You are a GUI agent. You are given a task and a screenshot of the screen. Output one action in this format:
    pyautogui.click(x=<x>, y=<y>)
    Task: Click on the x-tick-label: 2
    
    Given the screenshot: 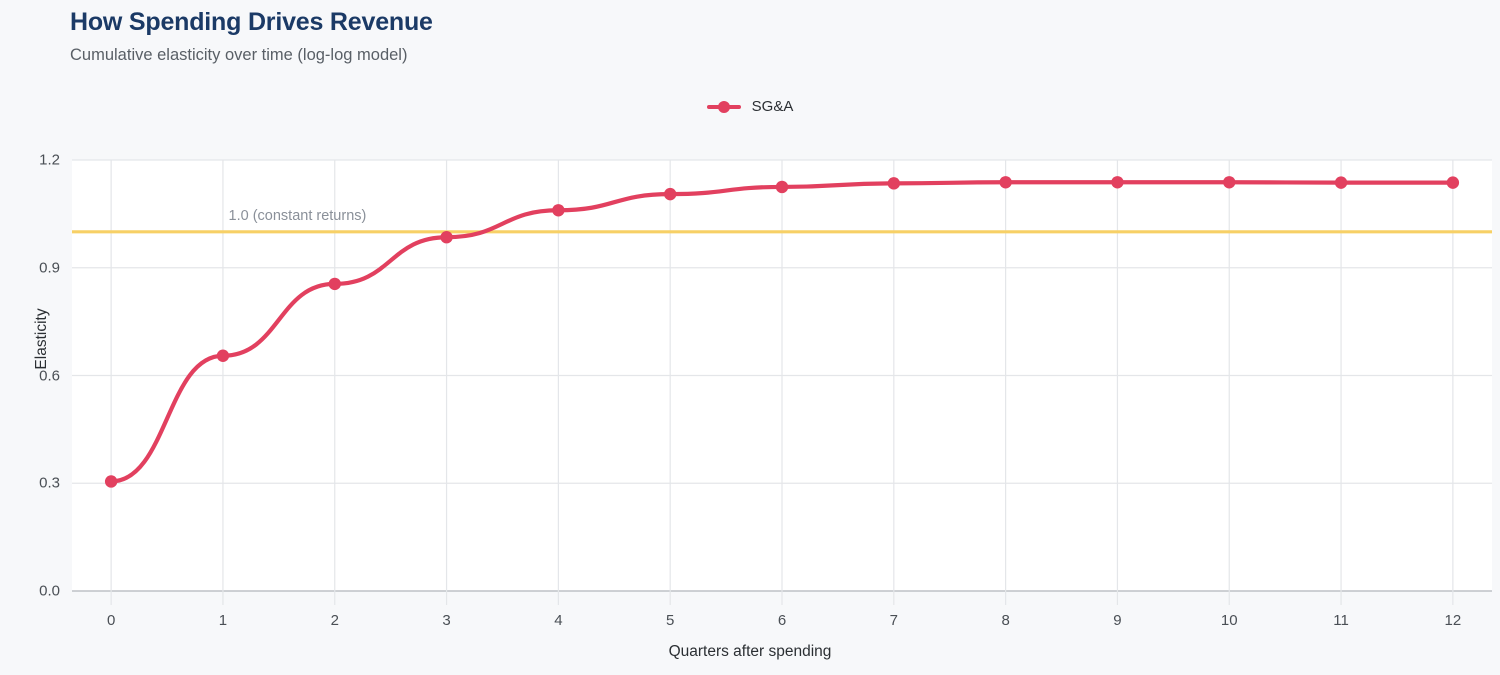 What is the action you would take?
    pyautogui.click(x=334, y=620)
    